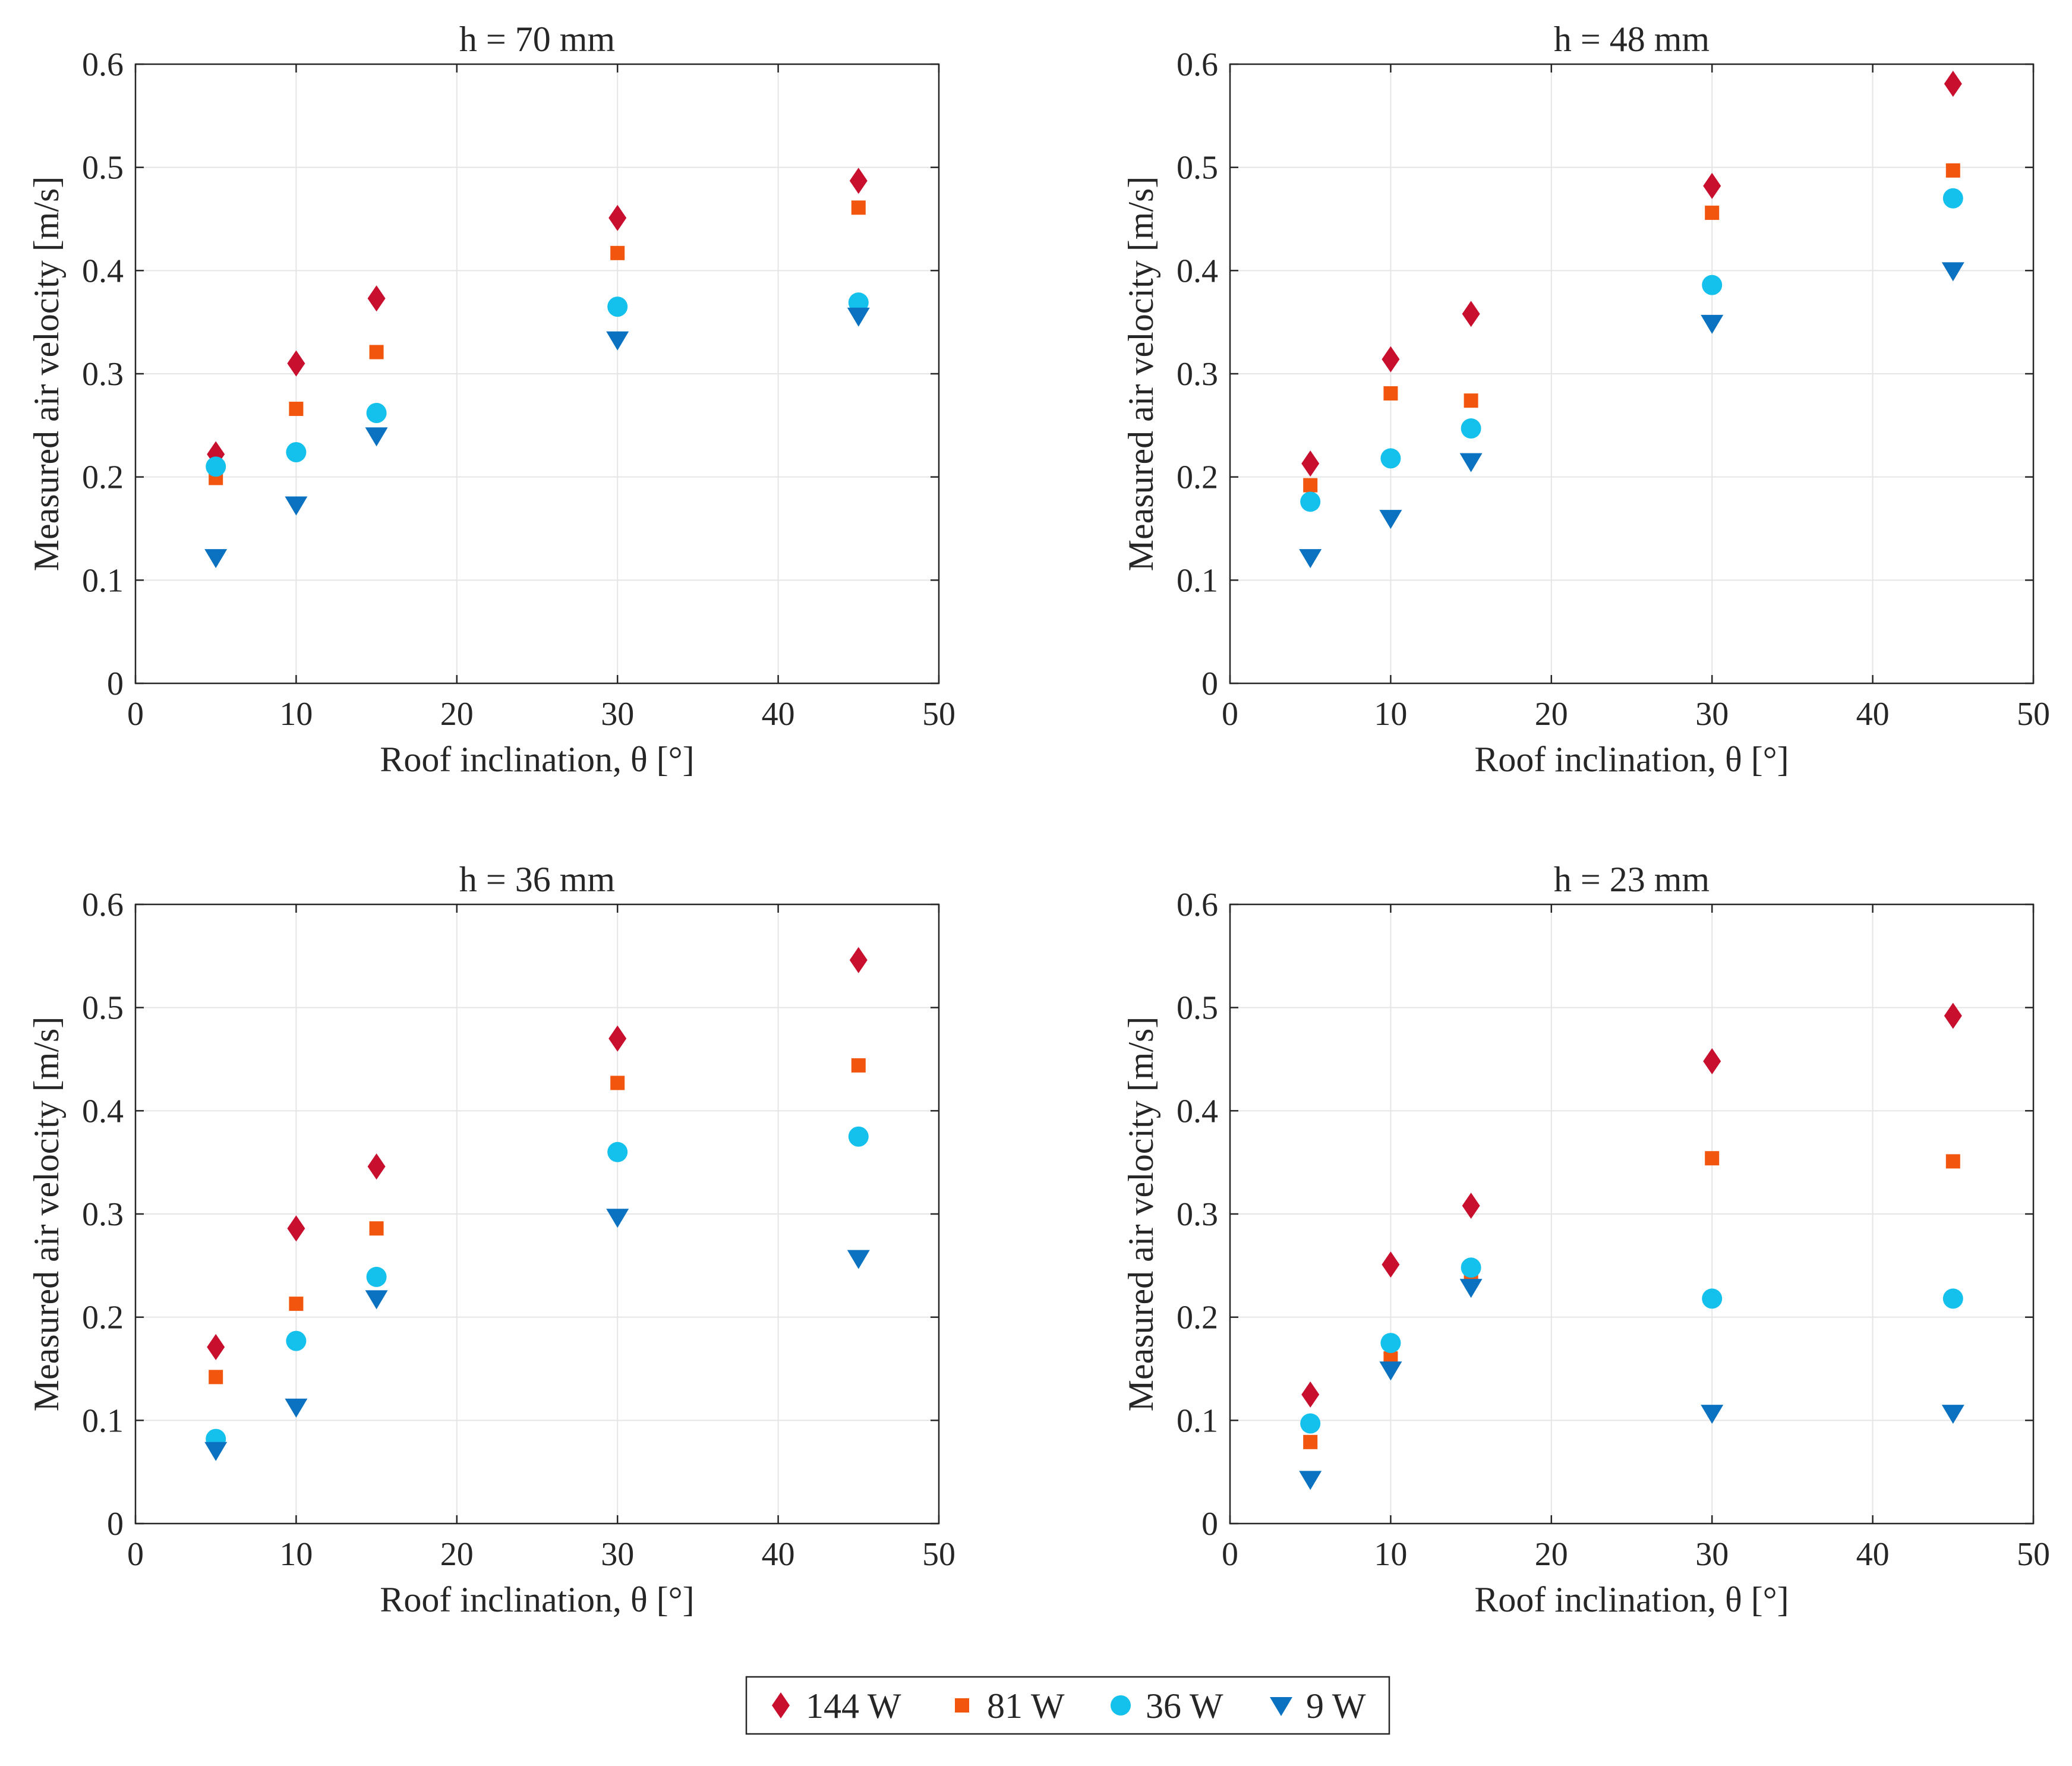 The image size is (2072, 1766). I want to click on triangle-down-icon, so click(1281, 1707).